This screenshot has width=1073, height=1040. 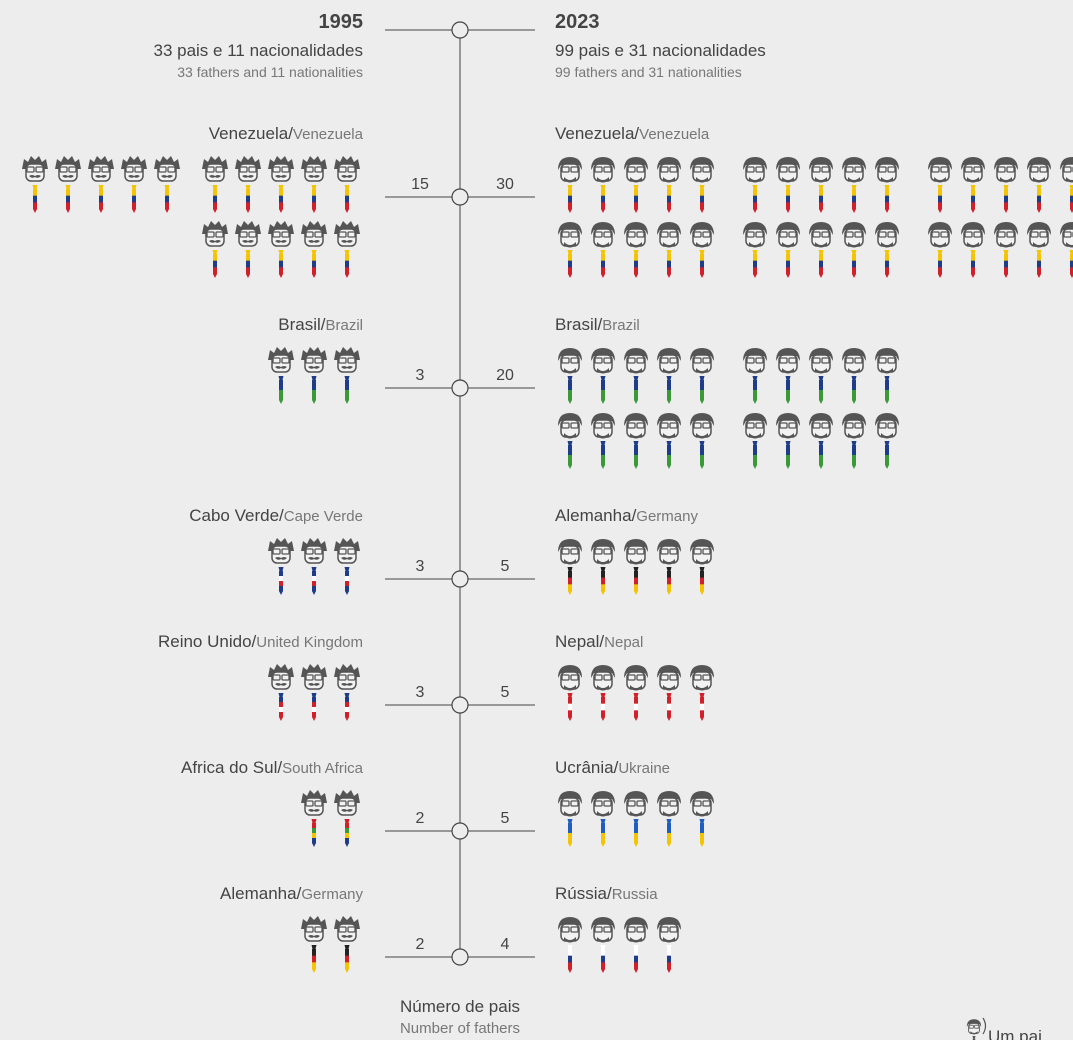 What do you see at coordinates (270, 72) in the screenshot?
I see `left-subtitle-en: 33 fathers and 11 nationalities` at bounding box center [270, 72].